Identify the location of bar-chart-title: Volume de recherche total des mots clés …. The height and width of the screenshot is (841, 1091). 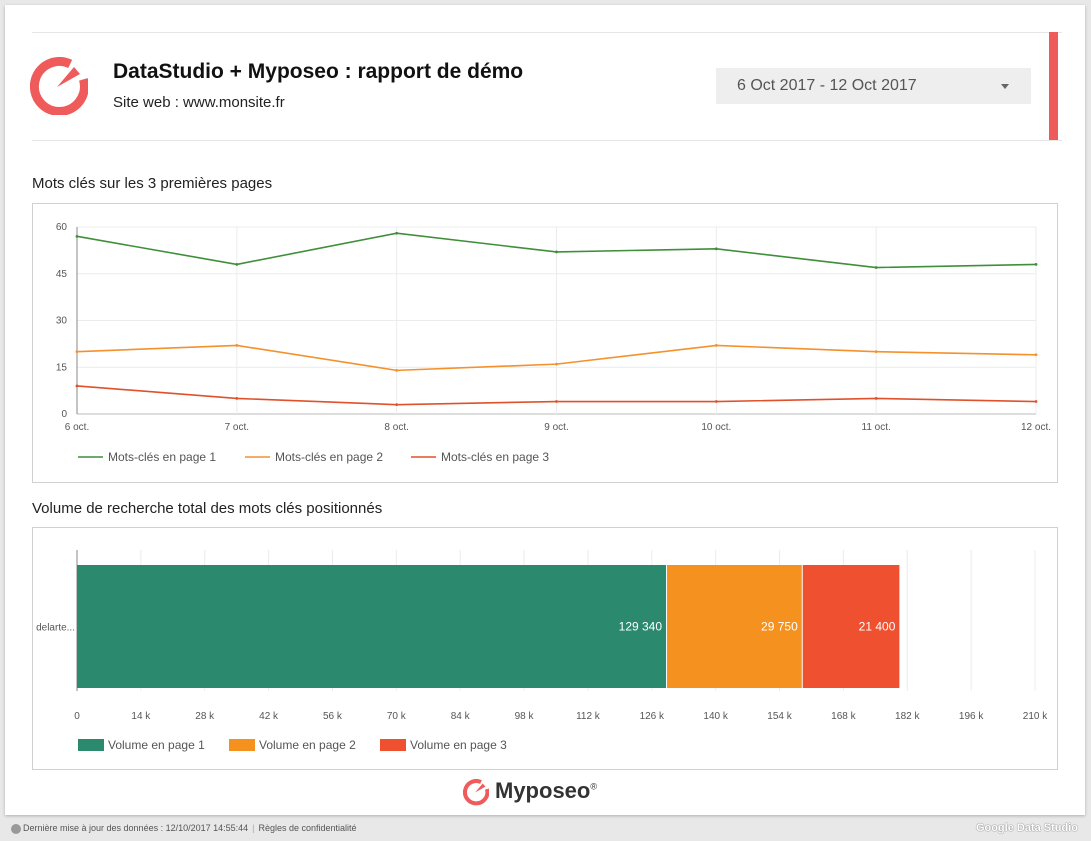
(207, 508).